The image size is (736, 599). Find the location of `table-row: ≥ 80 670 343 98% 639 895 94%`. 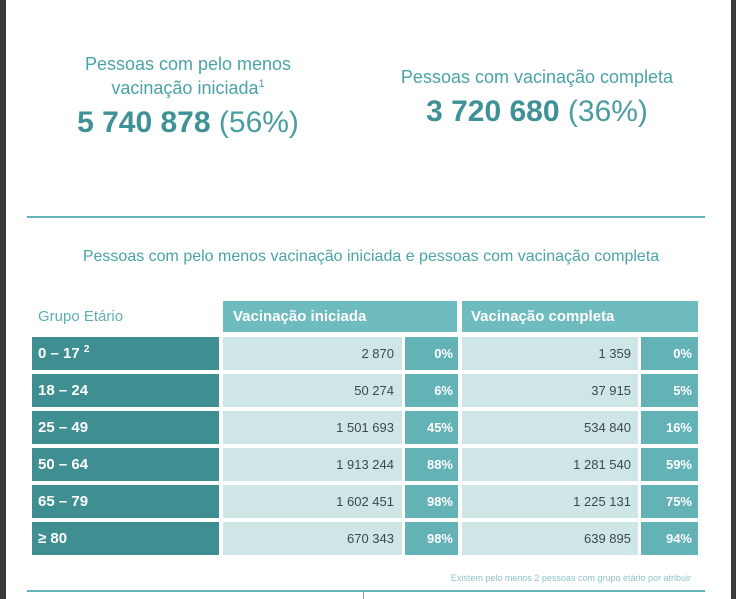

table-row: ≥ 80 670 343 98% 639 895 94% is located at coordinates (368, 539).